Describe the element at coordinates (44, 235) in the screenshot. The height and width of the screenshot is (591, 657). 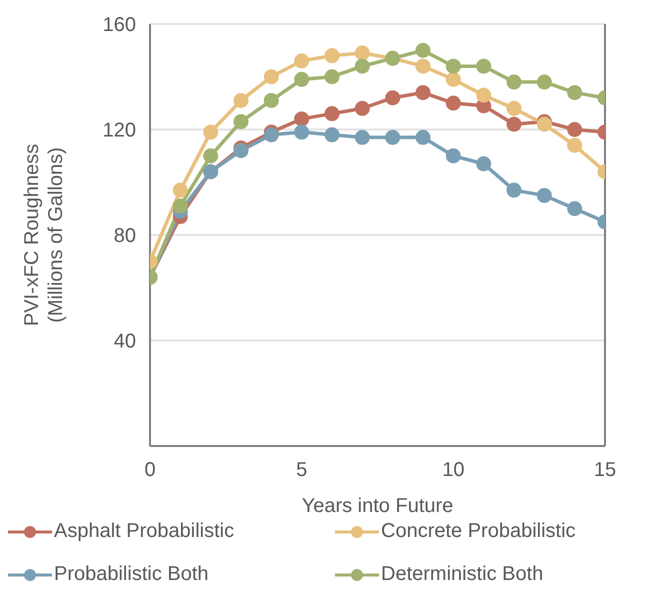
I see `y-axis-title: PVI-xFC Roughness (Millions of Gallons)` at that location.